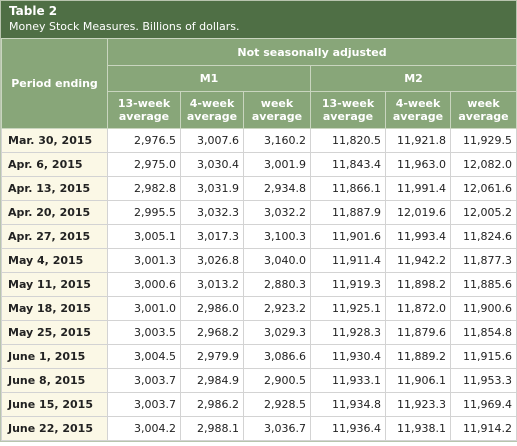 The width and height of the screenshot is (517, 446). I want to click on value-cell: 11,877.3, so click(483, 260).